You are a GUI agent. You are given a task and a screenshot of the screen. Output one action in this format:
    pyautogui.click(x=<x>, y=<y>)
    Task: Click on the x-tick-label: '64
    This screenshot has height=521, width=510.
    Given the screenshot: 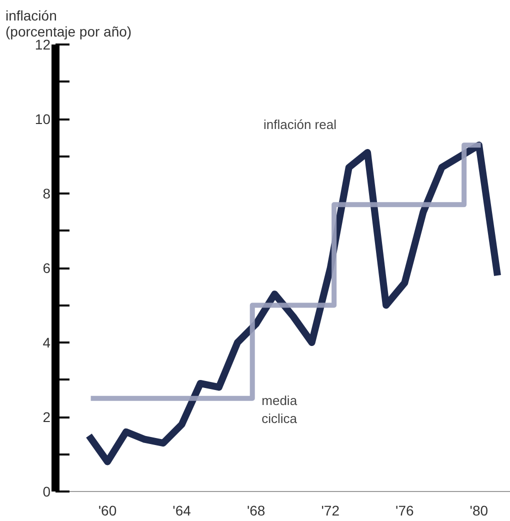 What is the action you would take?
    pyautogui.click(x=182, y=510)
    